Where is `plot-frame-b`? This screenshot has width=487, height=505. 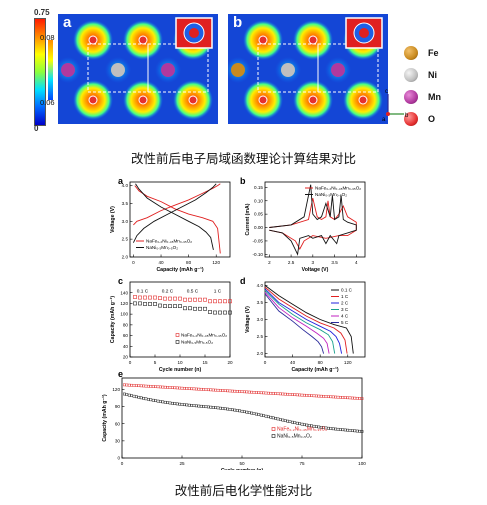 plot-frame-b is located at coordinates (315, 219).